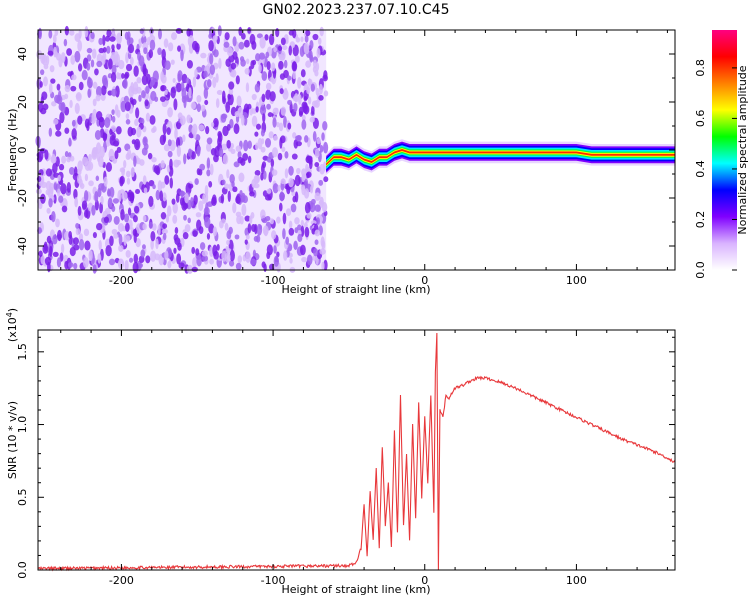 This screenshot has height=600, width=750. Describe the element at coordinates (22, 102) in the screenshot. I see `y-tick-label: 20` at that location.